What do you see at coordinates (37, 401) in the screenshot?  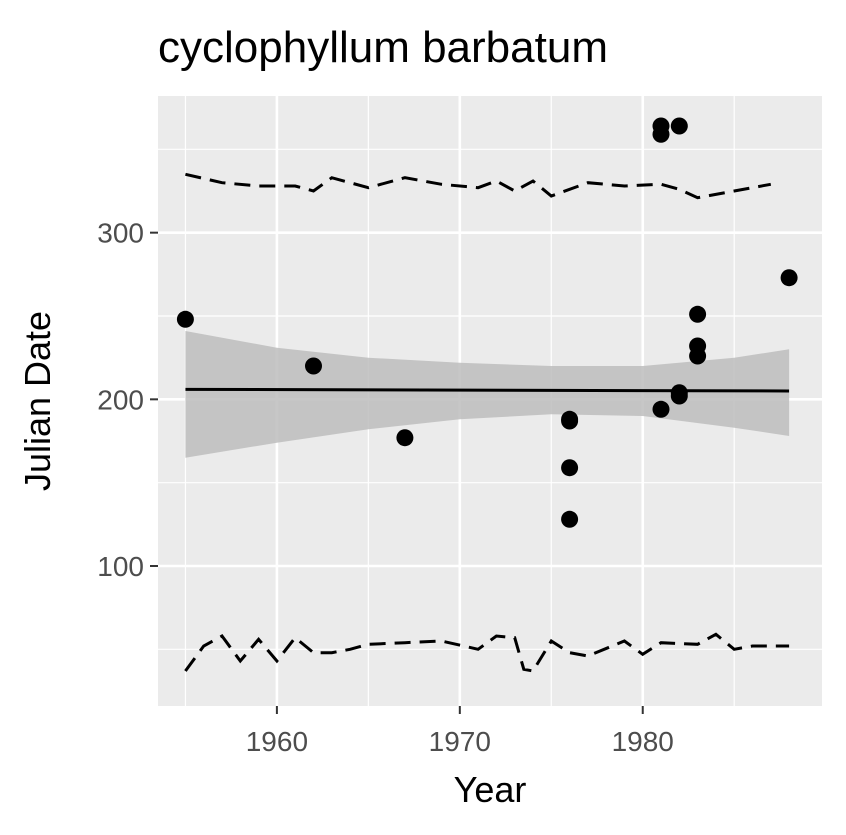 I see `y-axis-title: Julian Date` at bounding box center [37, 401].